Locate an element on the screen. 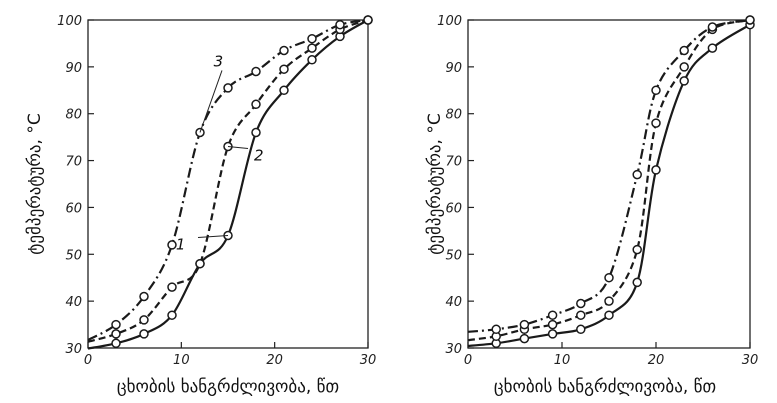  curve-label-2: 2 is located at coordinates (259, 156).